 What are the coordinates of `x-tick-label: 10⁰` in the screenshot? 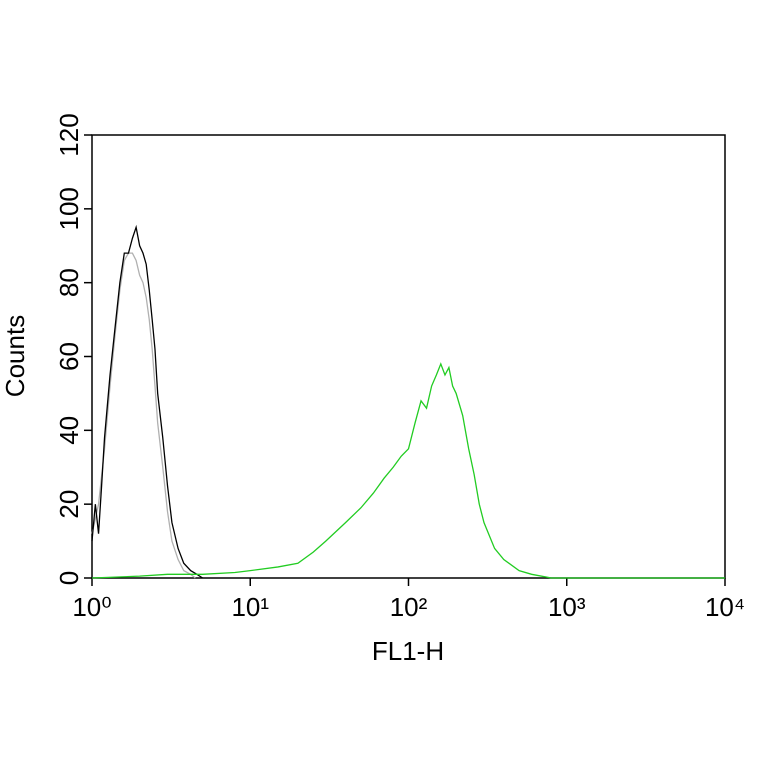 It's located at (91, 607).